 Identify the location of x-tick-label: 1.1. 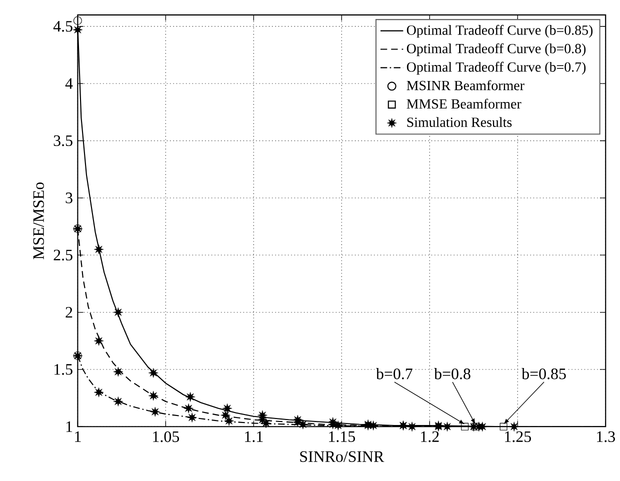
(254, 436).